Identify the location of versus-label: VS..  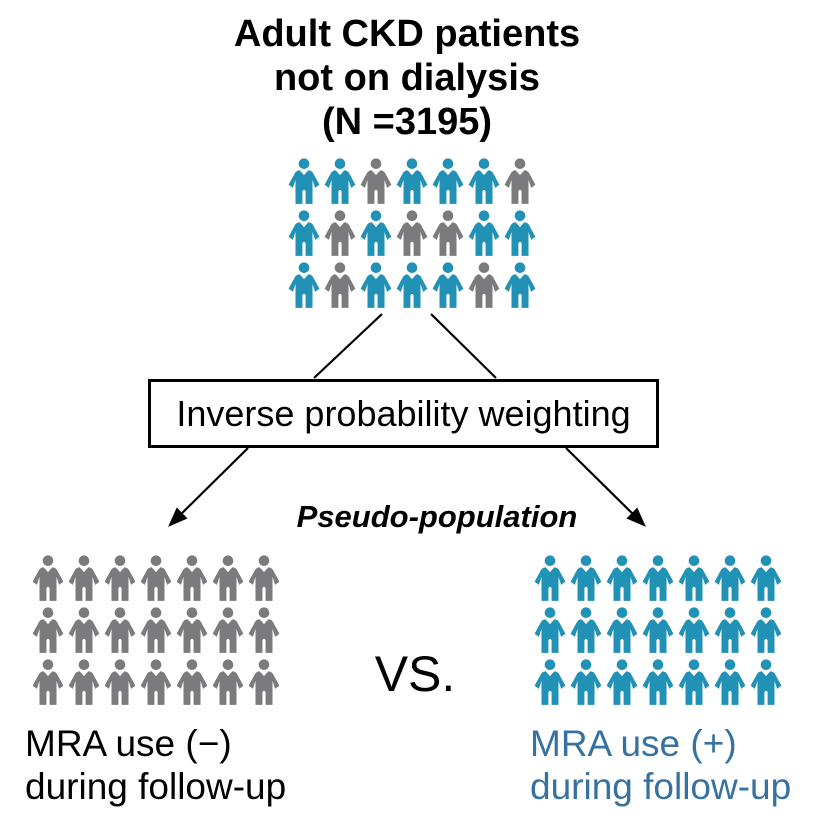
(415, 674).